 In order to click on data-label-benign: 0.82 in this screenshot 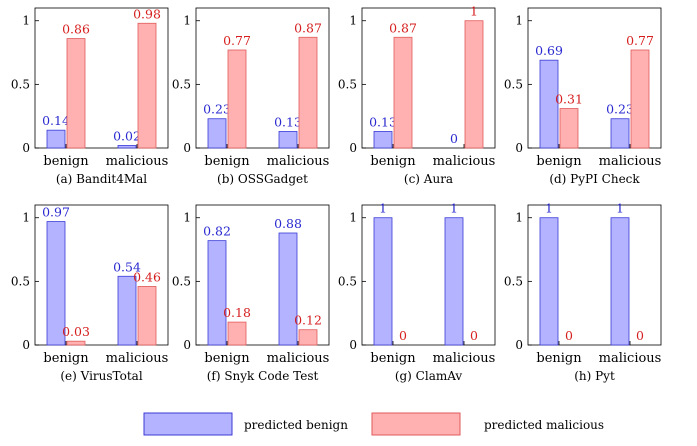, I will do `click(217, 231)`.